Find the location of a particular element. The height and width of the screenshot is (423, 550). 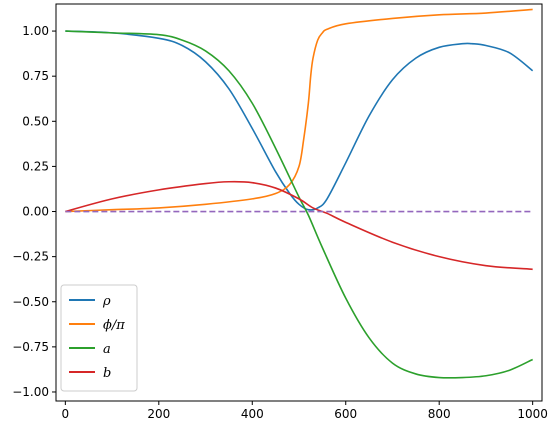

y-tick-label: 0.75 is located at coordinates (35, 76).